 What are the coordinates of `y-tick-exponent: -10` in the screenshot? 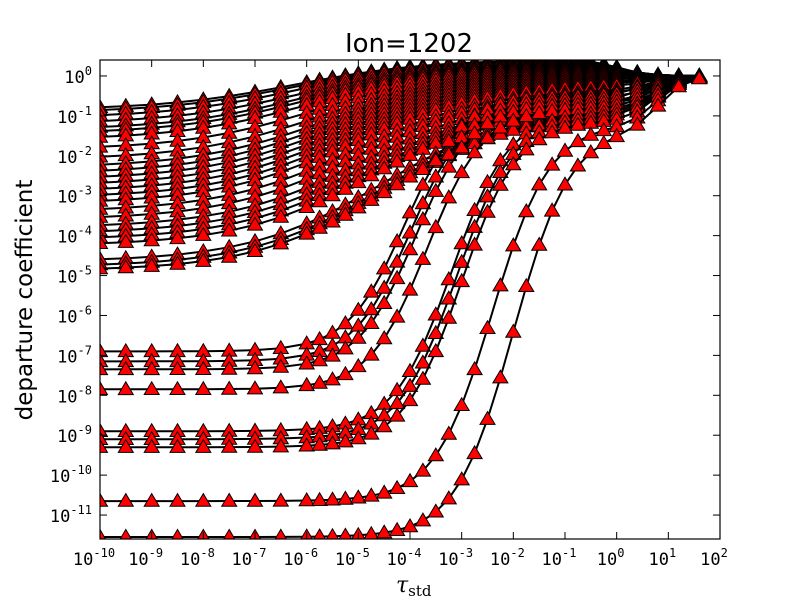 It's located at (81, 470).